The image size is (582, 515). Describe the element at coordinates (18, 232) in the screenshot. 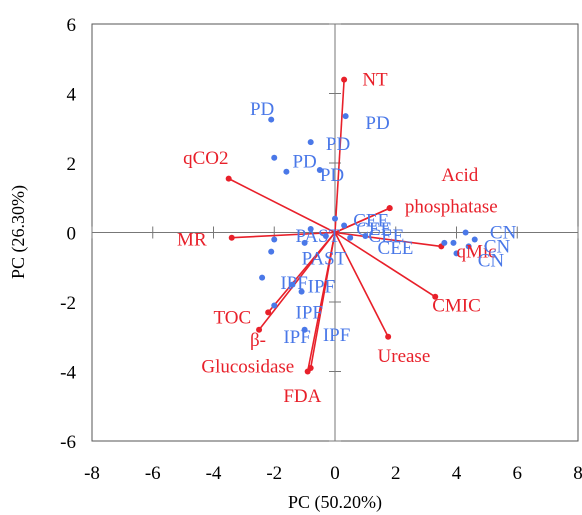

I see `y-axis-title: PC (26.30%)` at that location.